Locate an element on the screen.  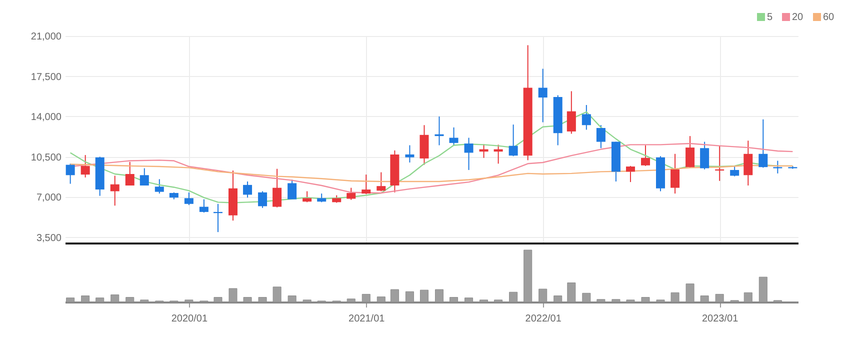
x-tick-label: 2020/01 is located at coordinates (189, 319).